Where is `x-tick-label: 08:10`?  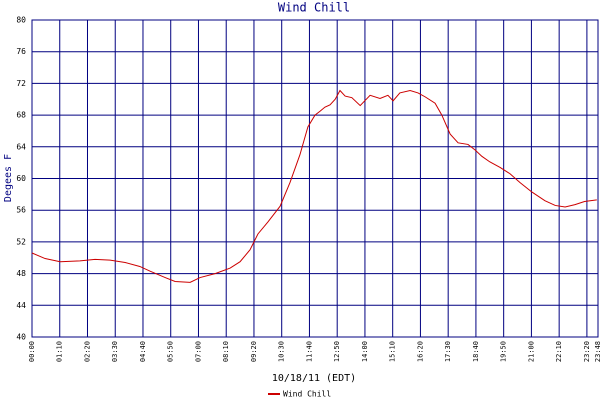
x-tick-label: 08:10 is located at coordinates (226, 351).